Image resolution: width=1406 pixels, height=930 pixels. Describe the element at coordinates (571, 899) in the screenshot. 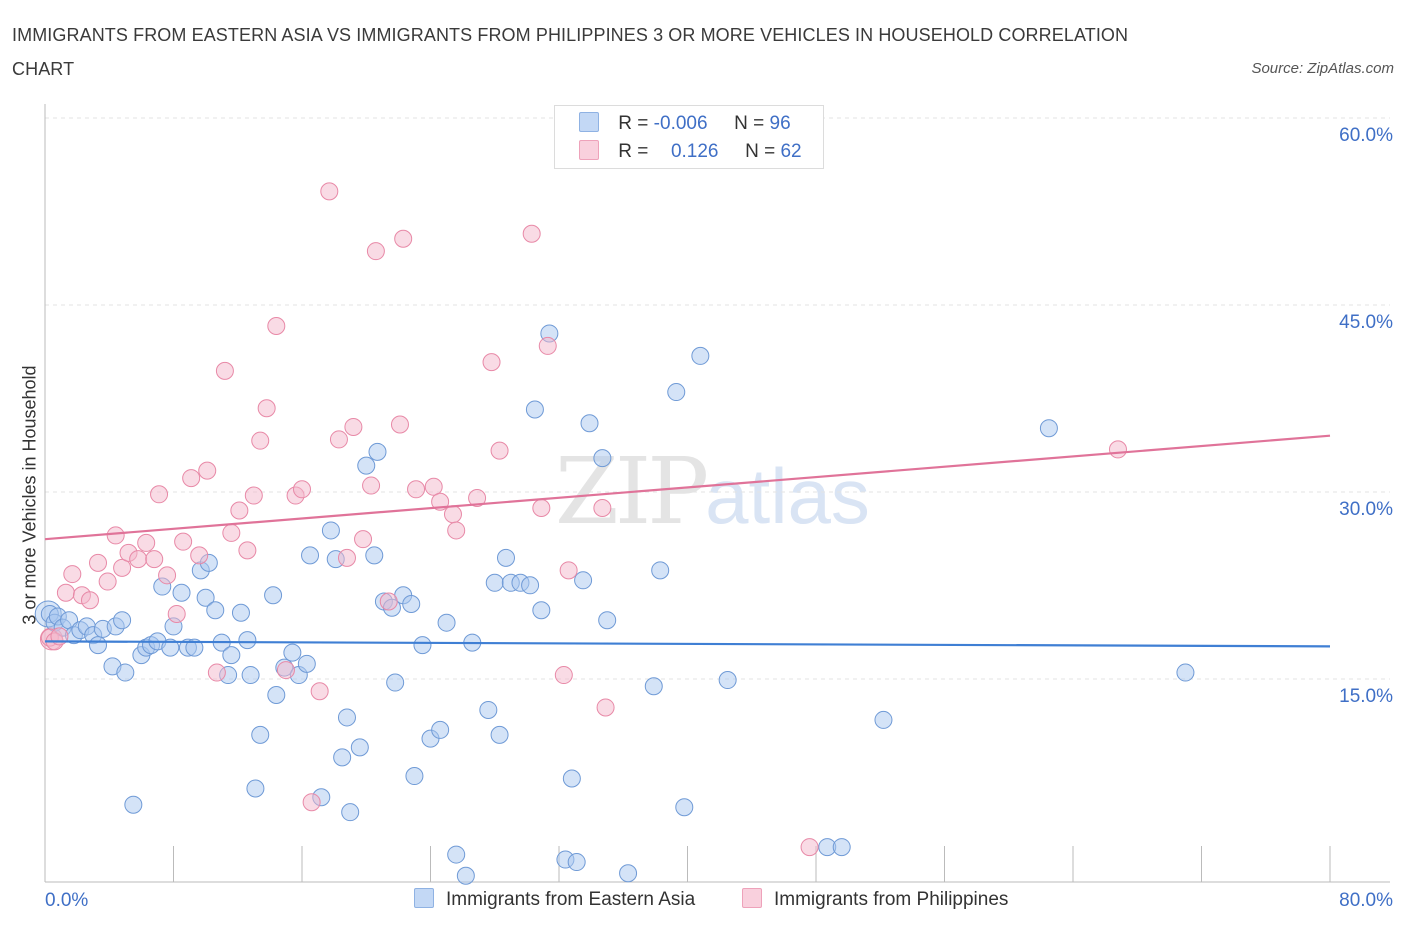

I see `legend-label: Immigrants from Eastern Asia` at that location.